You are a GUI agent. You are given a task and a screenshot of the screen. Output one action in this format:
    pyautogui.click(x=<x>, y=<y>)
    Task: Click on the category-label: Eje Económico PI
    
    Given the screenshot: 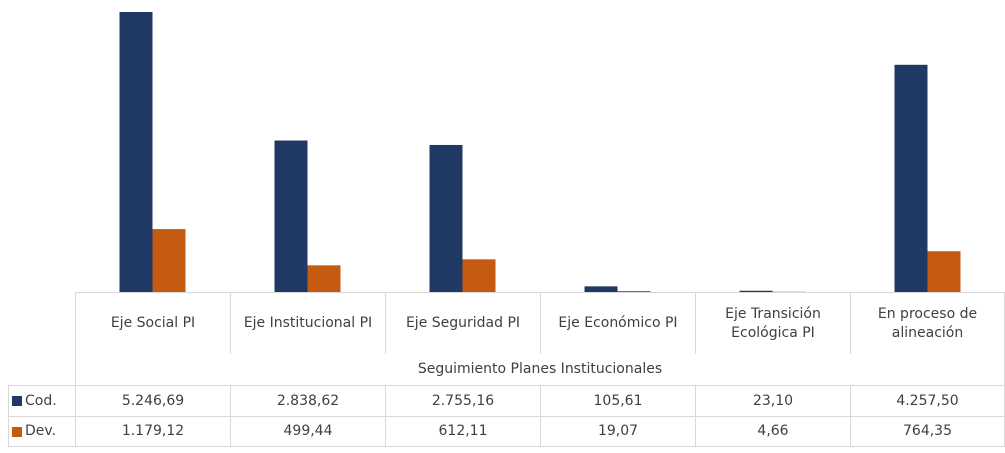 What is the action you would take?
    pyautogui.click(x=617, y=323)
    